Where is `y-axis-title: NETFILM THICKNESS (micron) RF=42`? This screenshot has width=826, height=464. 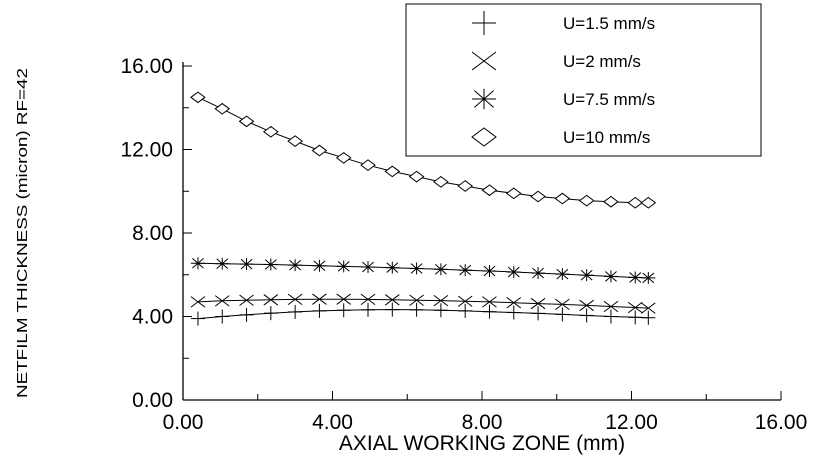
y-axis-title: NETFILM THICKNESS (micron) RF=42 is located at coordinates (22, 233).